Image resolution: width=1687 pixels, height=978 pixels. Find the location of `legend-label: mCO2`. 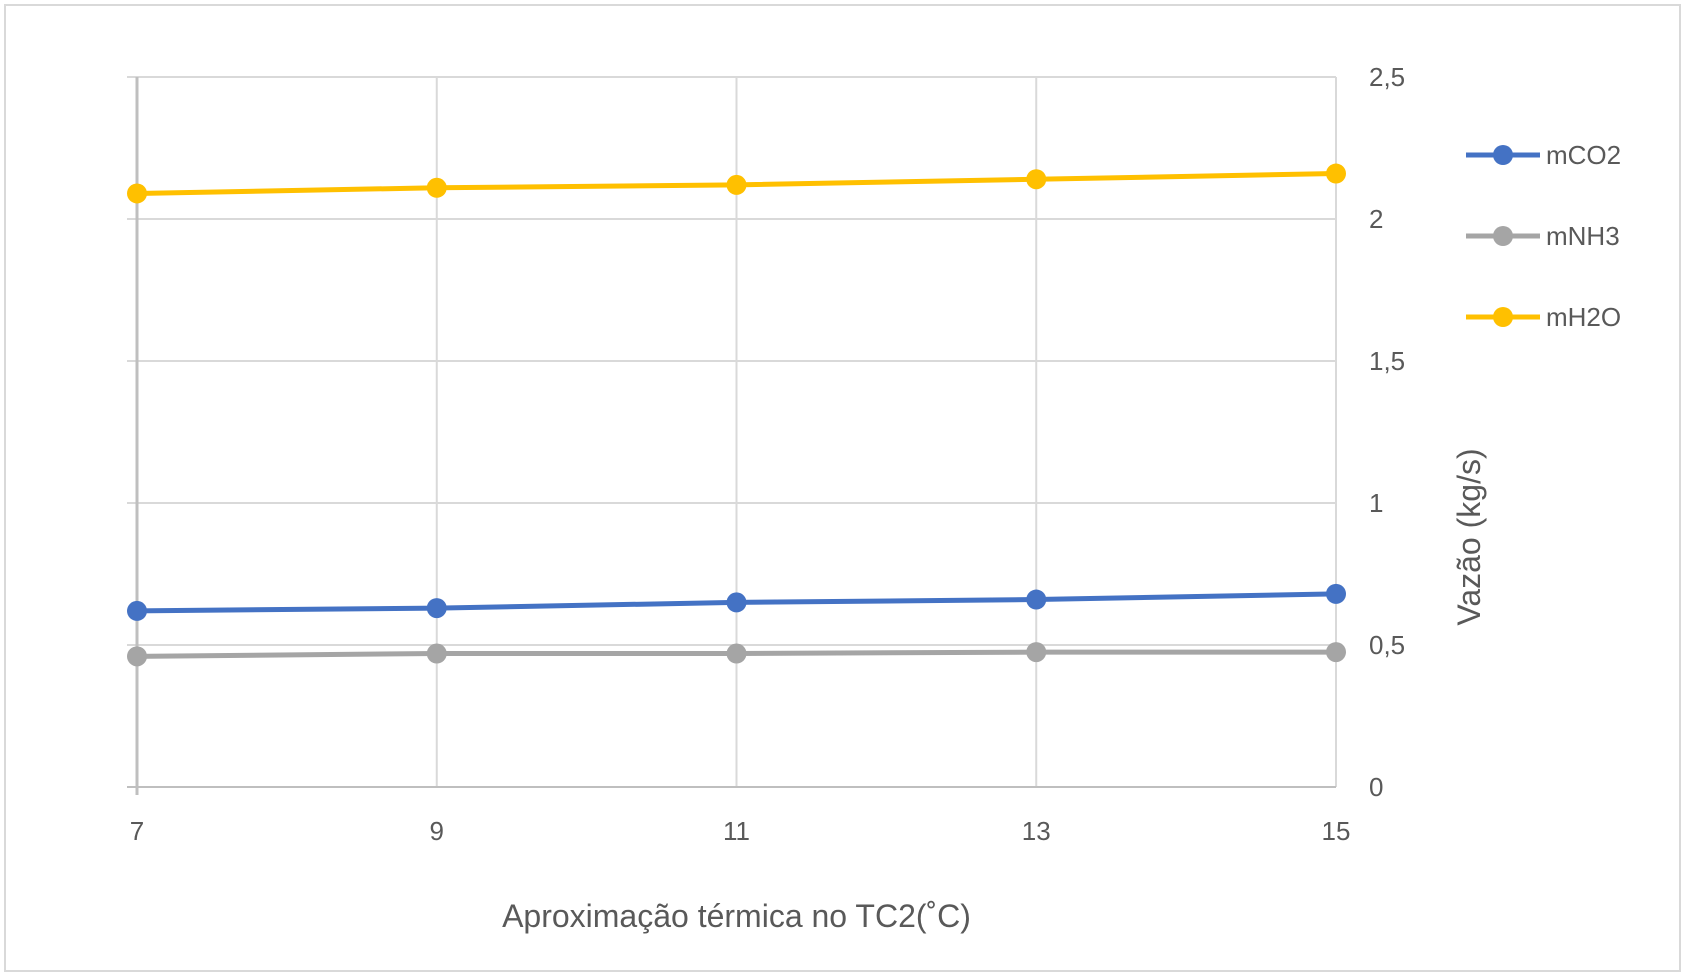

legend-label: mCO2 is located at coordinates (1583, 155).